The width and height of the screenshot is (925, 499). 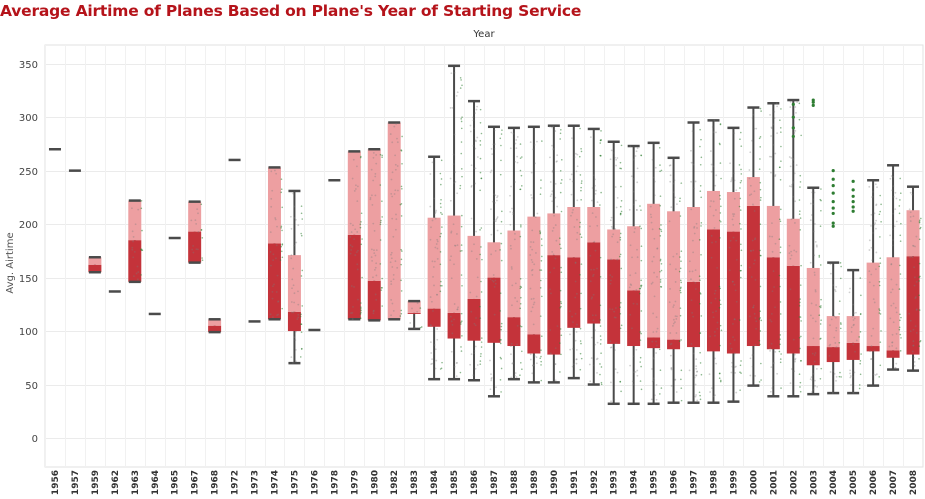 What do you see at coordinates (674, 275) in the screenshot?
I see `upper-box-1996` at bounding box center [674, 275].